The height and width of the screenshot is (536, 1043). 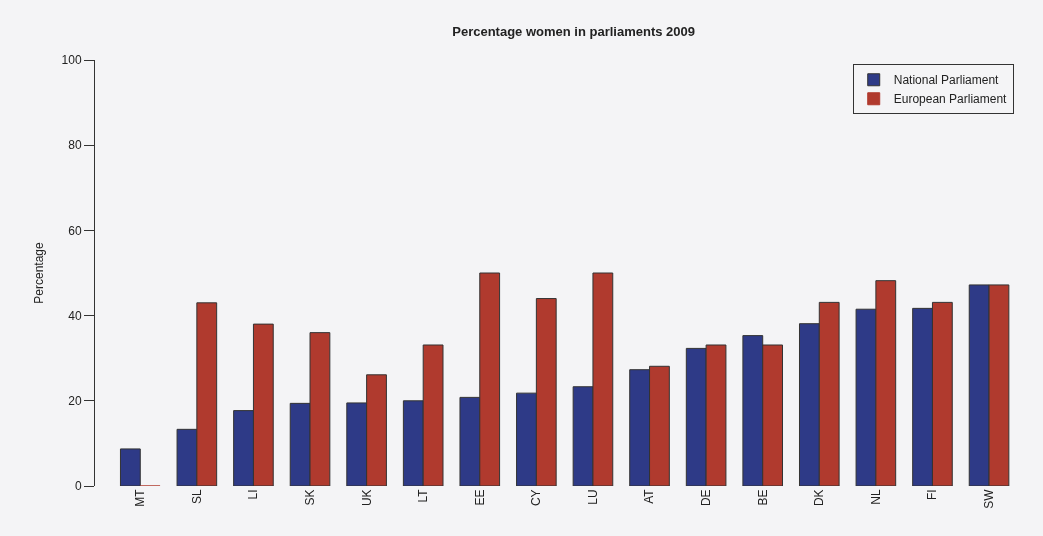 What do you see at coordinates (762, 497) in the screenshot?
I see `x-tick-label: BE` at bounding box center [762, 497].